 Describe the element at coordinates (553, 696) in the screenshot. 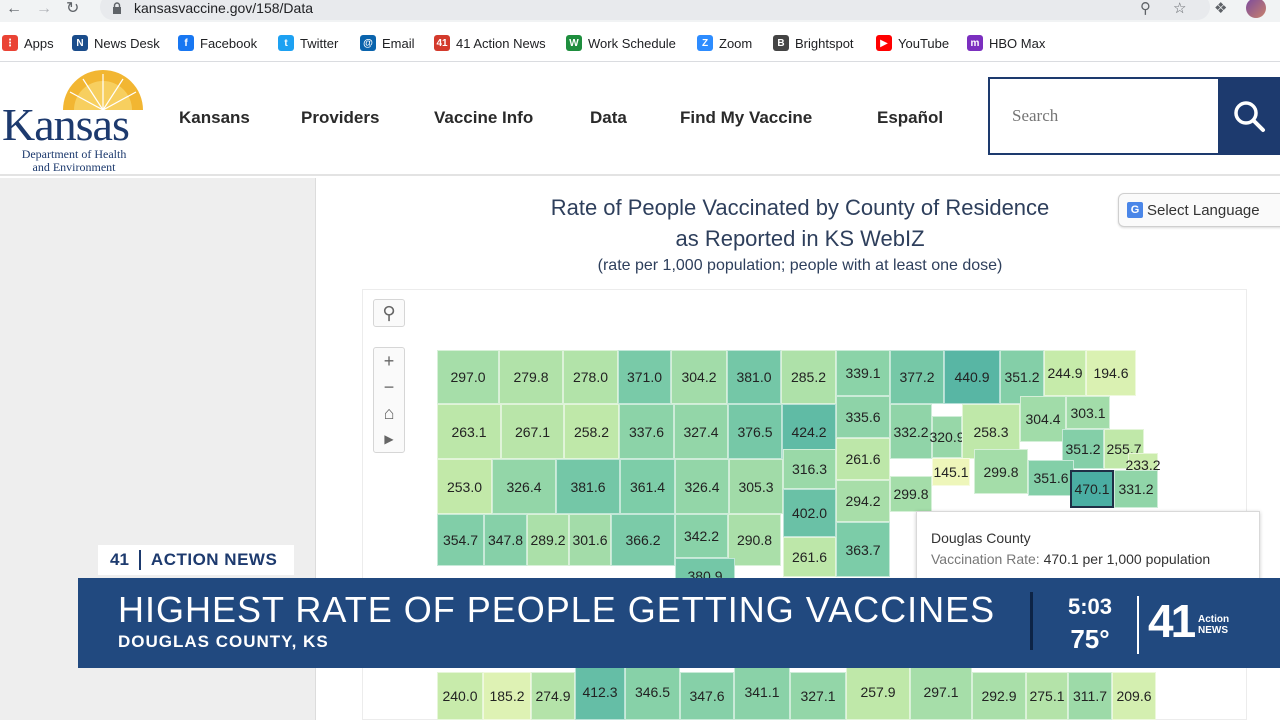

I see `county-cell: 274.9` at that location.